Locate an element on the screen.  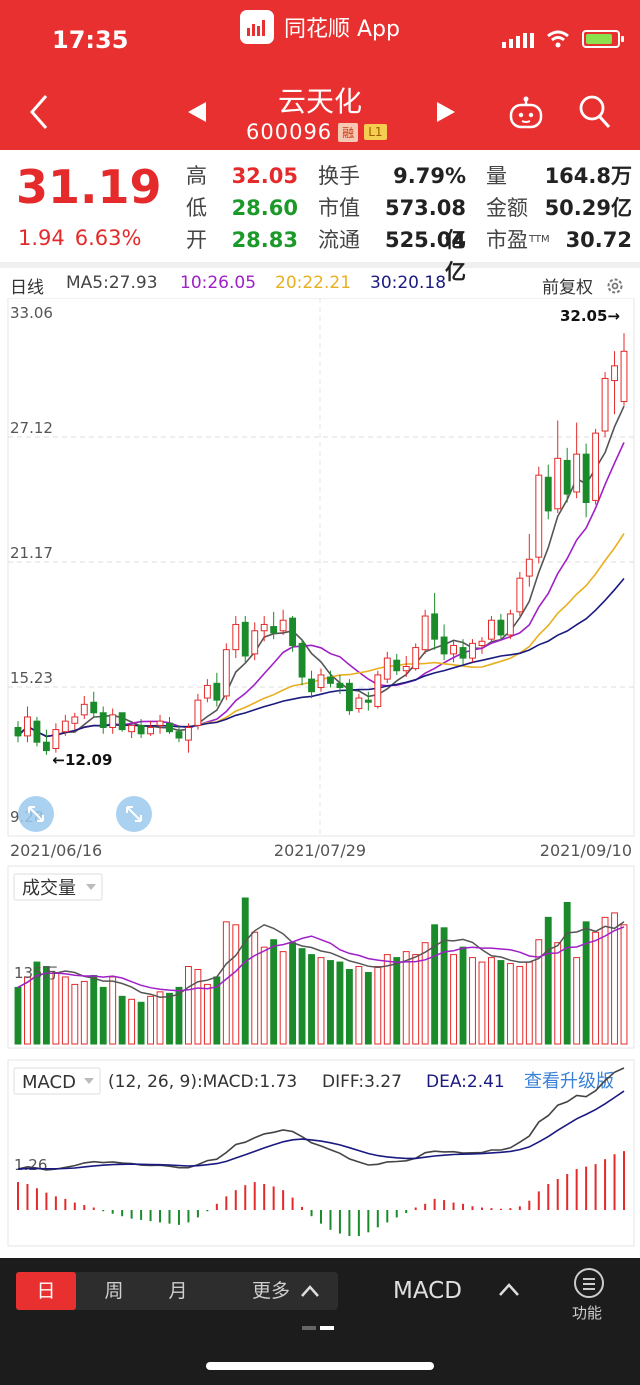
ma20-label: 20:22.21 is located at coordinates (313, 283).